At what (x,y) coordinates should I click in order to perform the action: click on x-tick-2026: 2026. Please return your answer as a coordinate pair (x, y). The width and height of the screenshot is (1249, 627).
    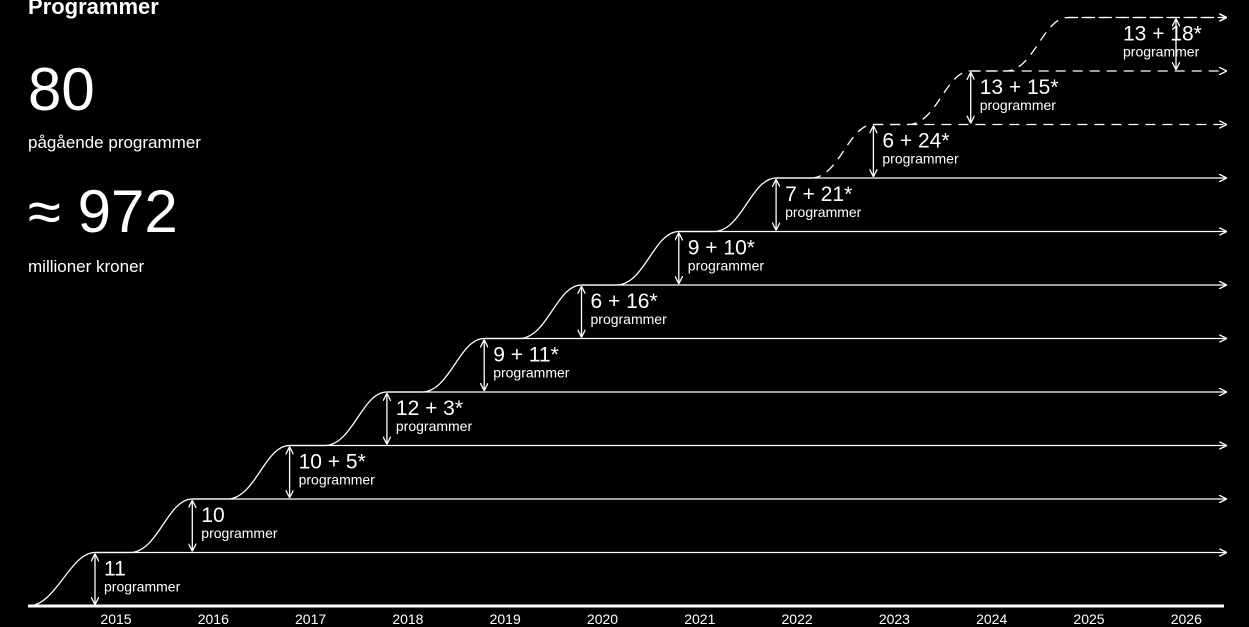
    Looking at the image, I should click on (1186, 619).